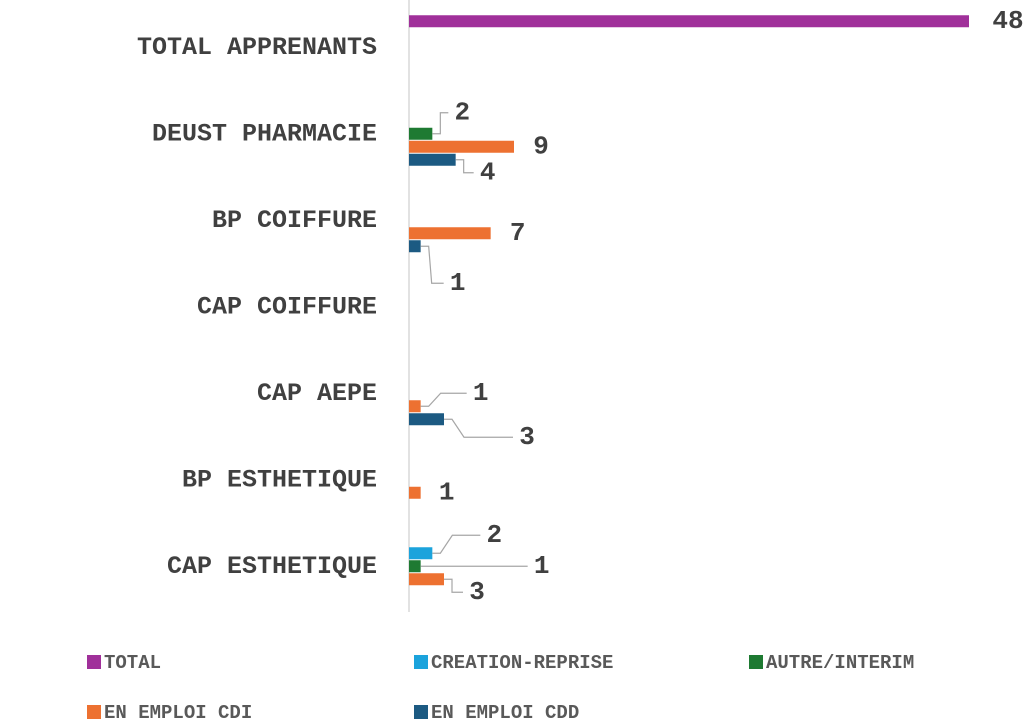 The height and width of the screenshot is (722, 1032). Describe the element at coordinates (505, 712) in the screenshot. I see `legend-label: EN EMPLOI CDD` at that location.